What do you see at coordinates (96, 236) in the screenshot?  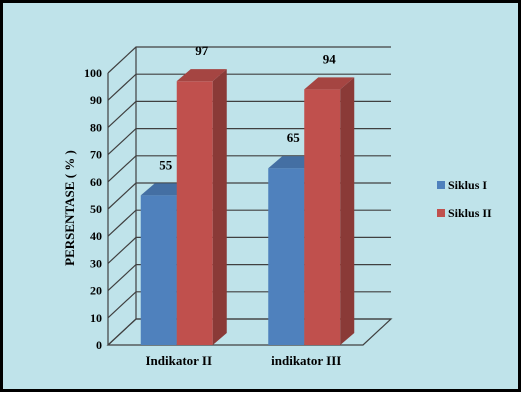 I see `y-tick-label: 40` at bounding box center [96, 236].